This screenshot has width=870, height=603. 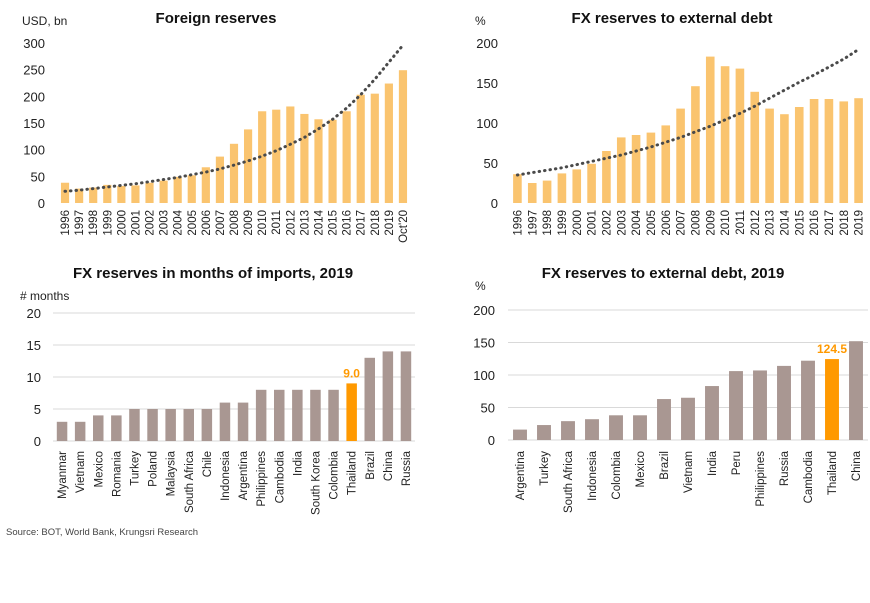 I want to click on x-tick-label: 2000, so click(x=122, y=223).